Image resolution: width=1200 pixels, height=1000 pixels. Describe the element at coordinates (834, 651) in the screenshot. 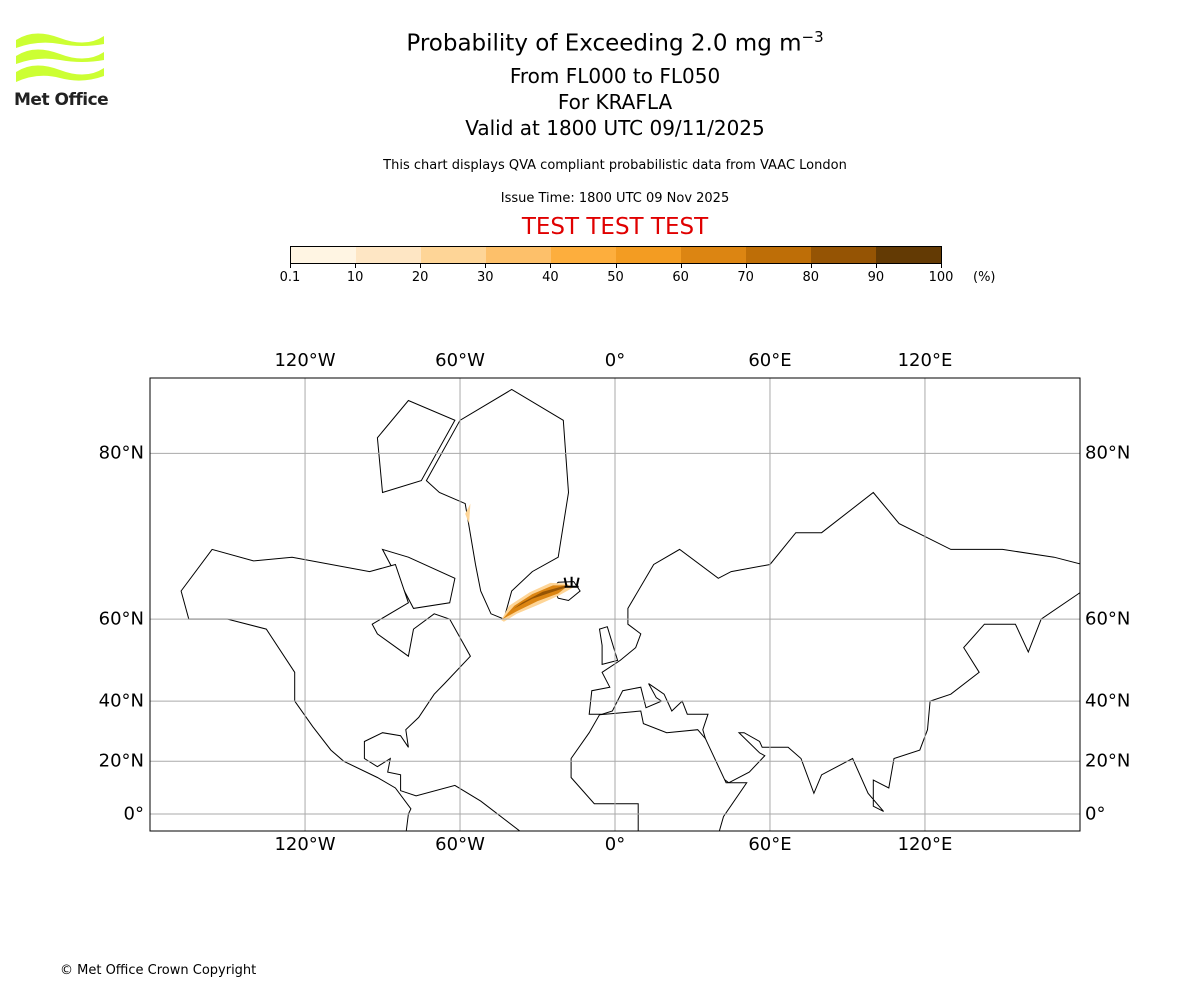

I see `landmass-eurasia` at that location.